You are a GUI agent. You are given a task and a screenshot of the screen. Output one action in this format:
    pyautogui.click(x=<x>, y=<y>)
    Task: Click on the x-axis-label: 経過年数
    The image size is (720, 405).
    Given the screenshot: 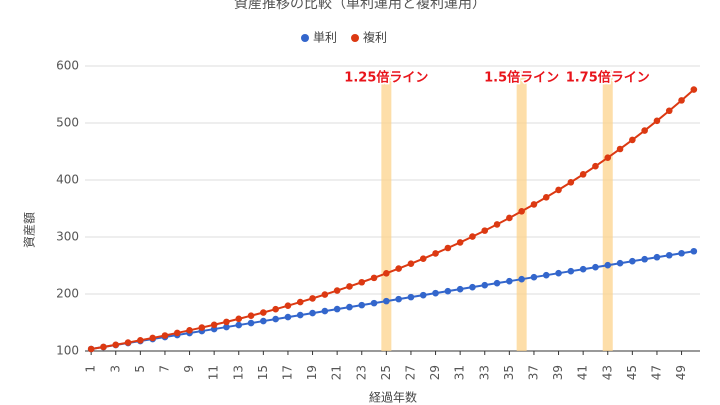 What is the action you would take?
    pyautogui.click(x=393, y=397)
    